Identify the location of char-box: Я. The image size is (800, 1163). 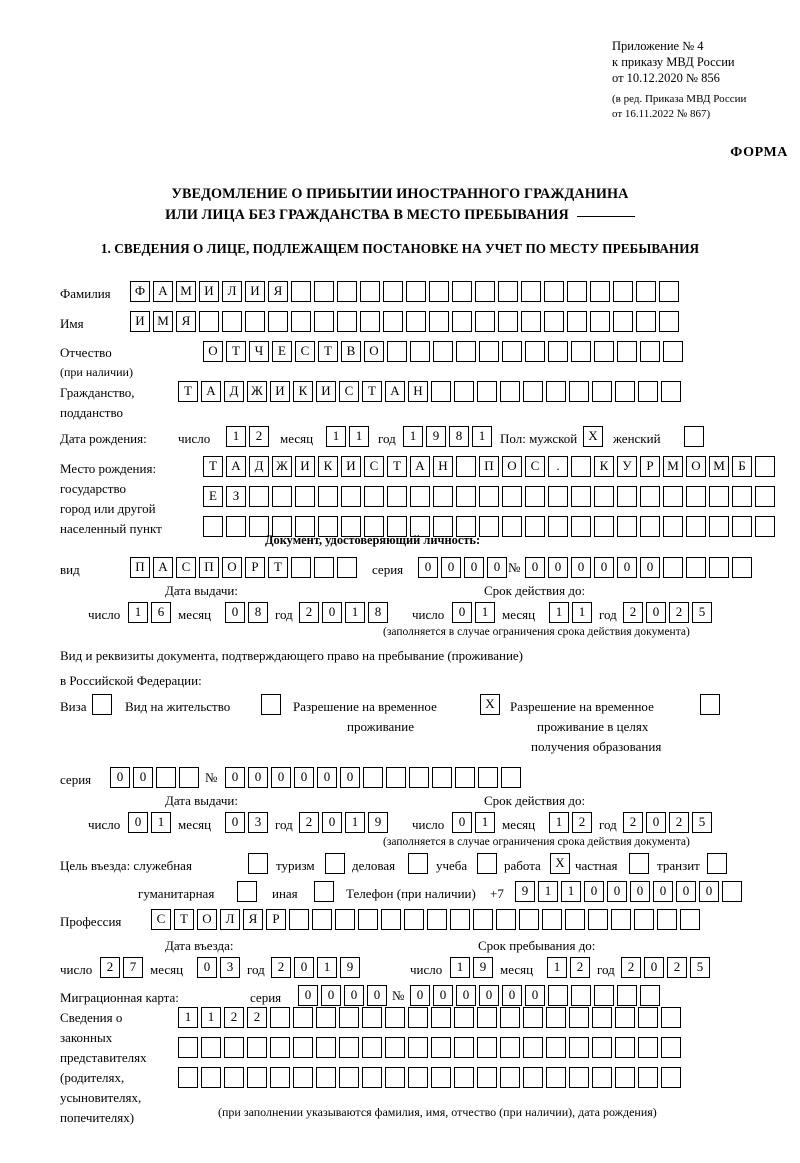
(253, 919).